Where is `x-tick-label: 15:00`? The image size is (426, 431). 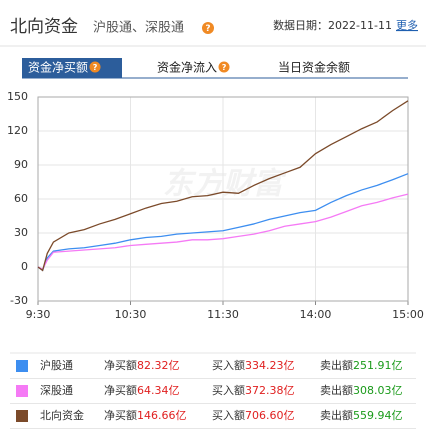 x-tick-label: 15:00 is located at coordinates (408, 314).